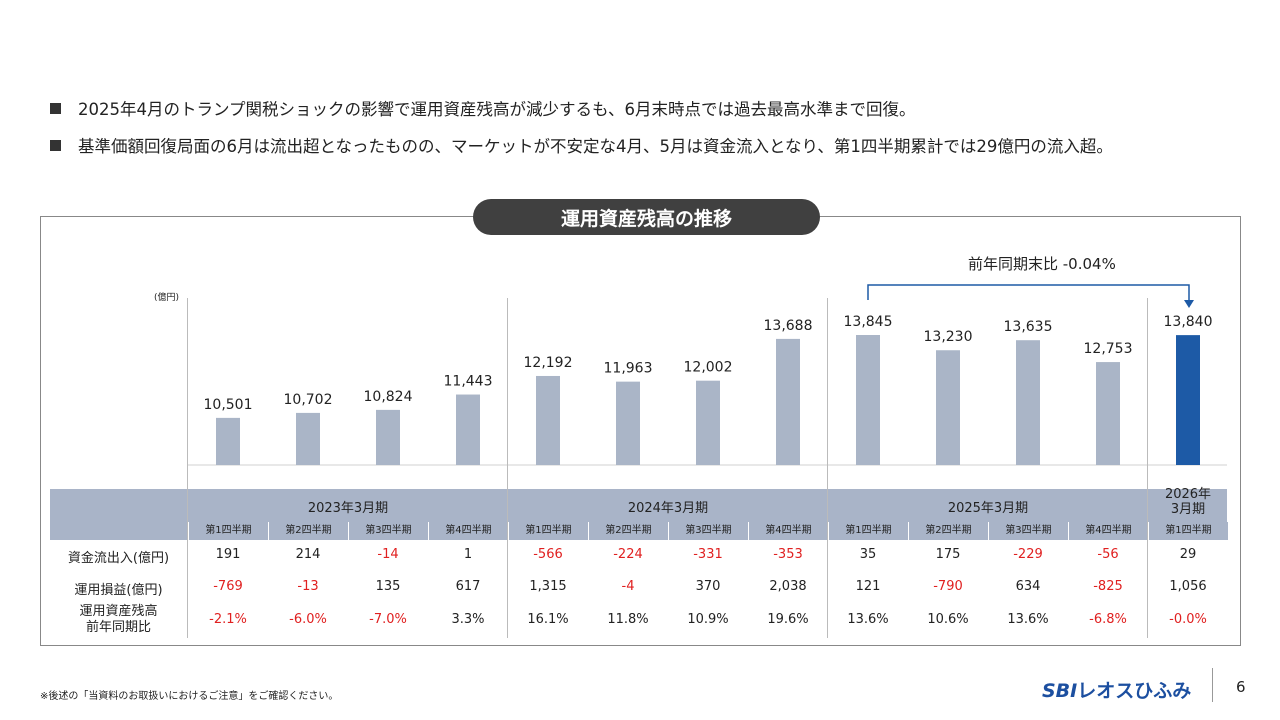 The height and width of the screenshot is (720, 1280). I want to click on table-cell-r2-c9: 10.6%, so click(948, 619).